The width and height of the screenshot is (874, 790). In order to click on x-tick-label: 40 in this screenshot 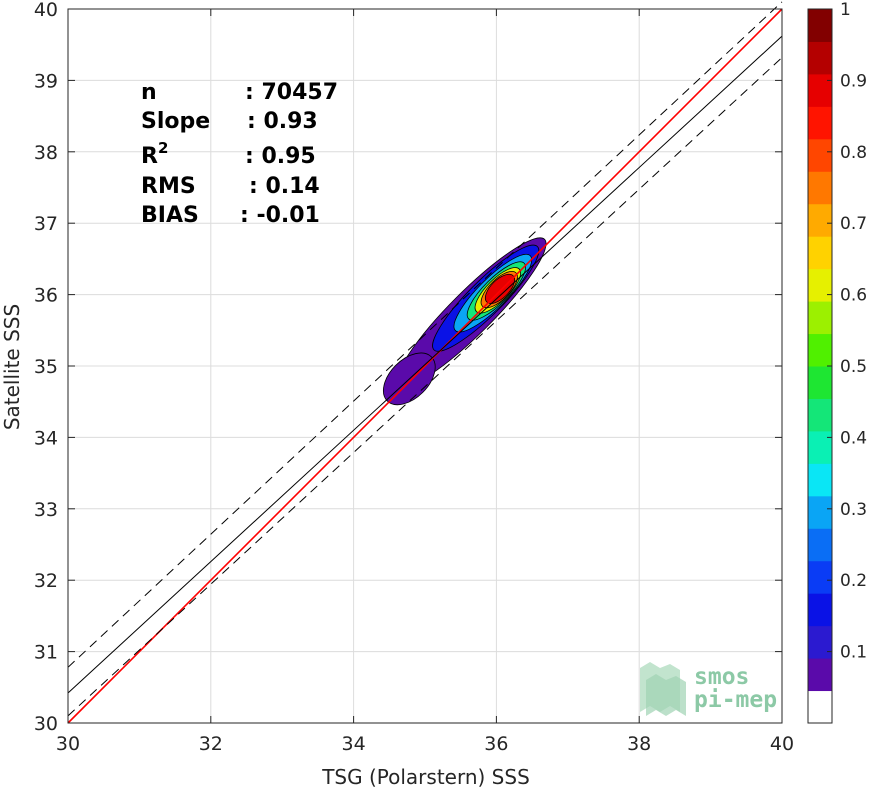, I will do `click(782, 744)`.